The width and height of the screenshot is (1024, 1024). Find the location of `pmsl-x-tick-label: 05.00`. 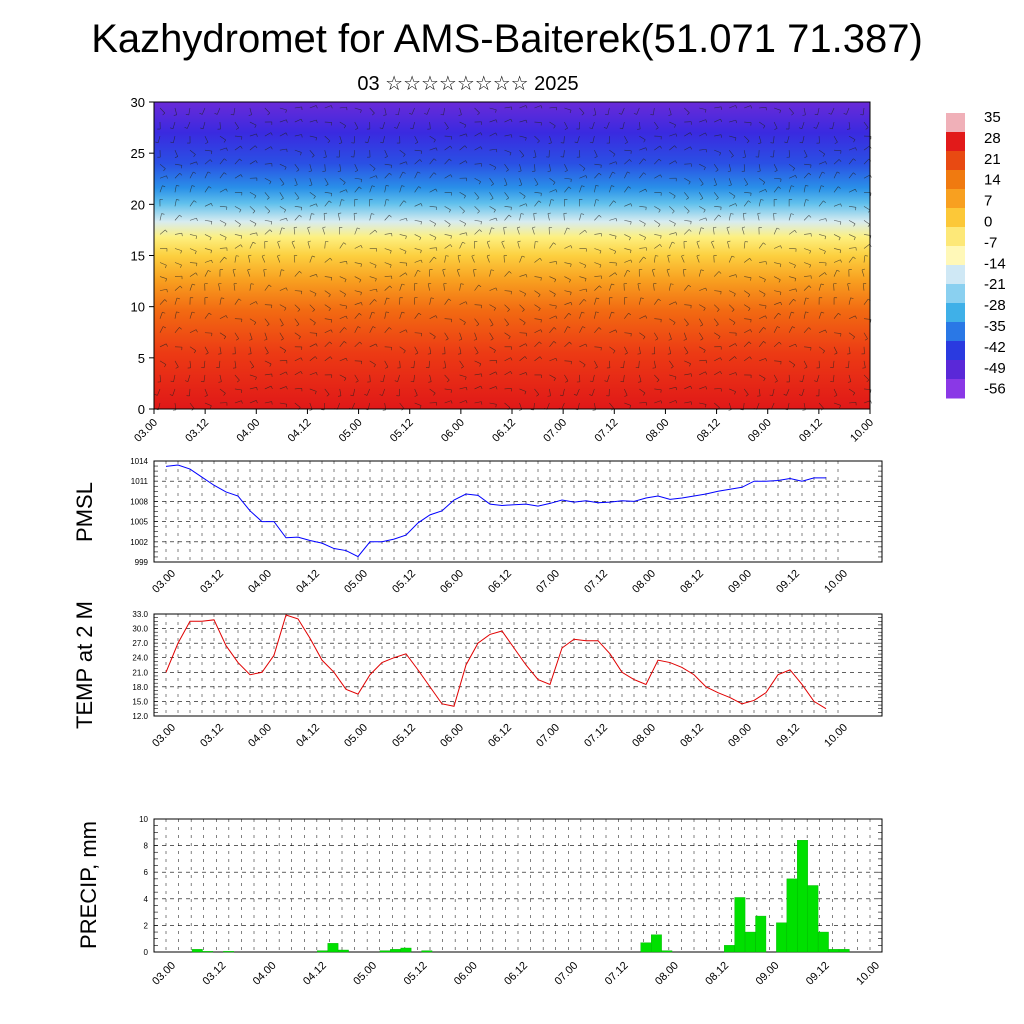

pmsl-x-tick-label: 05.00 is located at coordinates (356, 582).